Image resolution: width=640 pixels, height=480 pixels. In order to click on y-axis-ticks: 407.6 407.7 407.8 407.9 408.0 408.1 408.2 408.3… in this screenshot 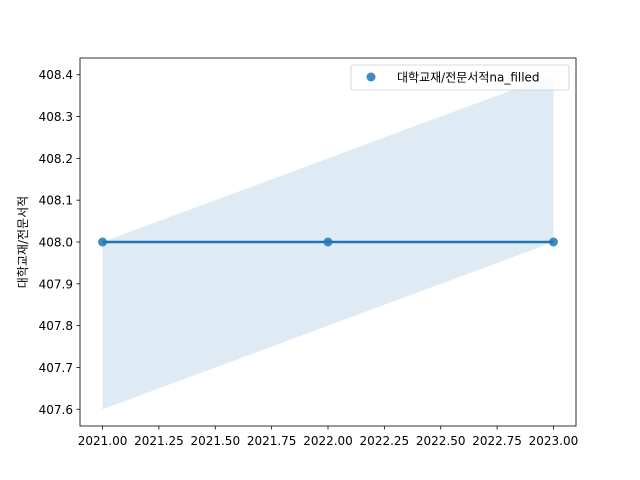, I will do `click(59, 242)`.